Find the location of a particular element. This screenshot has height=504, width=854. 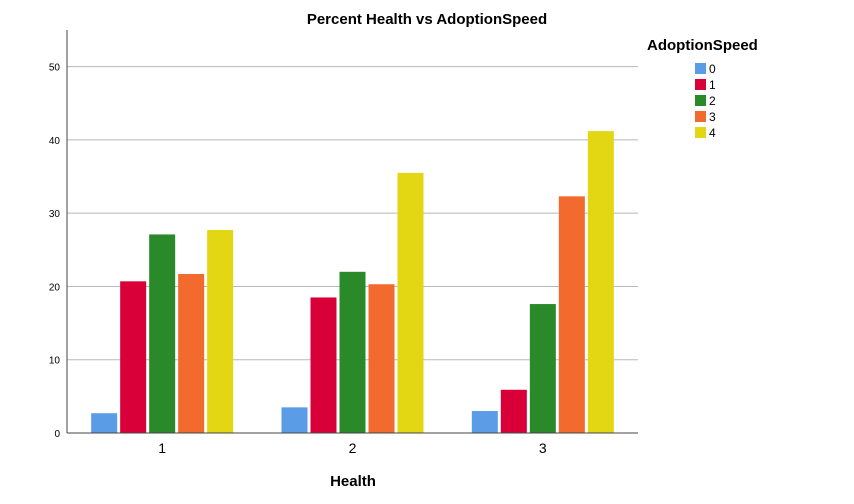

legend-label-2: 2 is located at coordinates (712, 101).